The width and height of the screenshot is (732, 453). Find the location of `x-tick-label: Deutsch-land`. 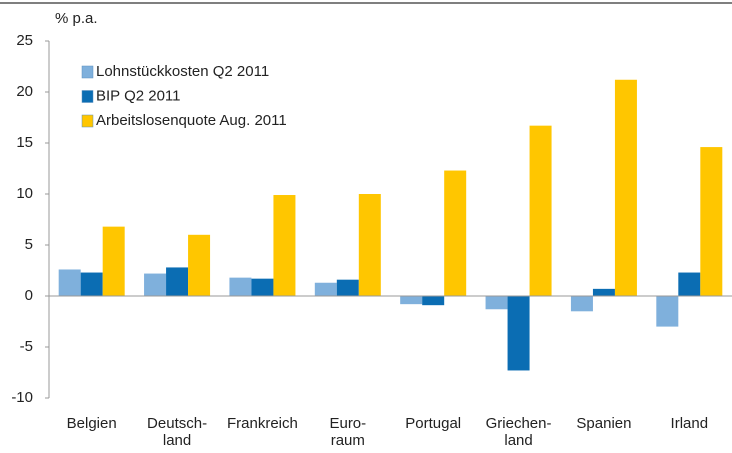

x-tick-label: Deutsch-land is located at coordinates (177, 432).